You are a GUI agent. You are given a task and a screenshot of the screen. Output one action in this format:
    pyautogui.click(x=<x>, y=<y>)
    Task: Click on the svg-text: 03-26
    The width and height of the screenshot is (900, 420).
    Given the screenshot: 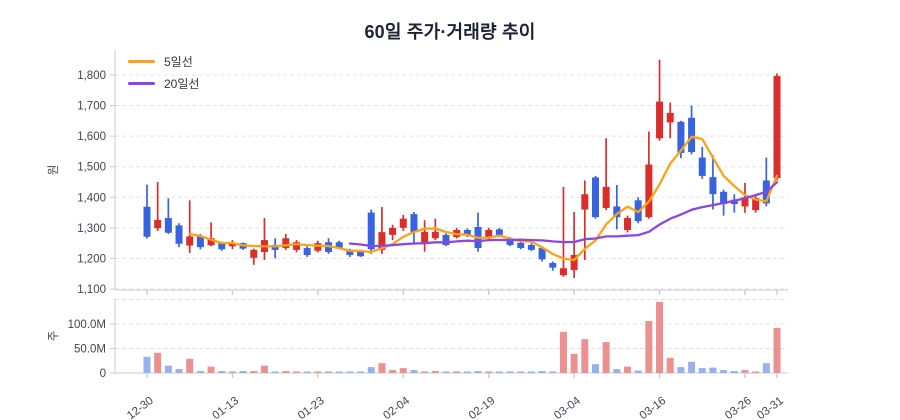 What is the action you would take?
    pyautogui.click(x=738, y=407)
    